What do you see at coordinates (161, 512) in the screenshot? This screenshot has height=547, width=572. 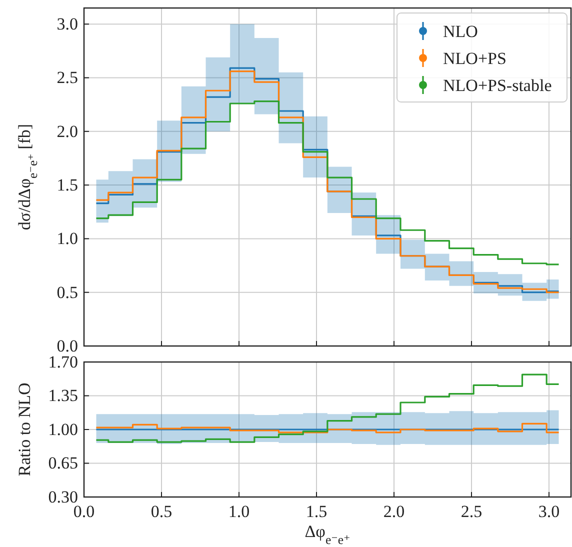 I see `x-tick-label: 0.5` at bounding box center [161, 512].